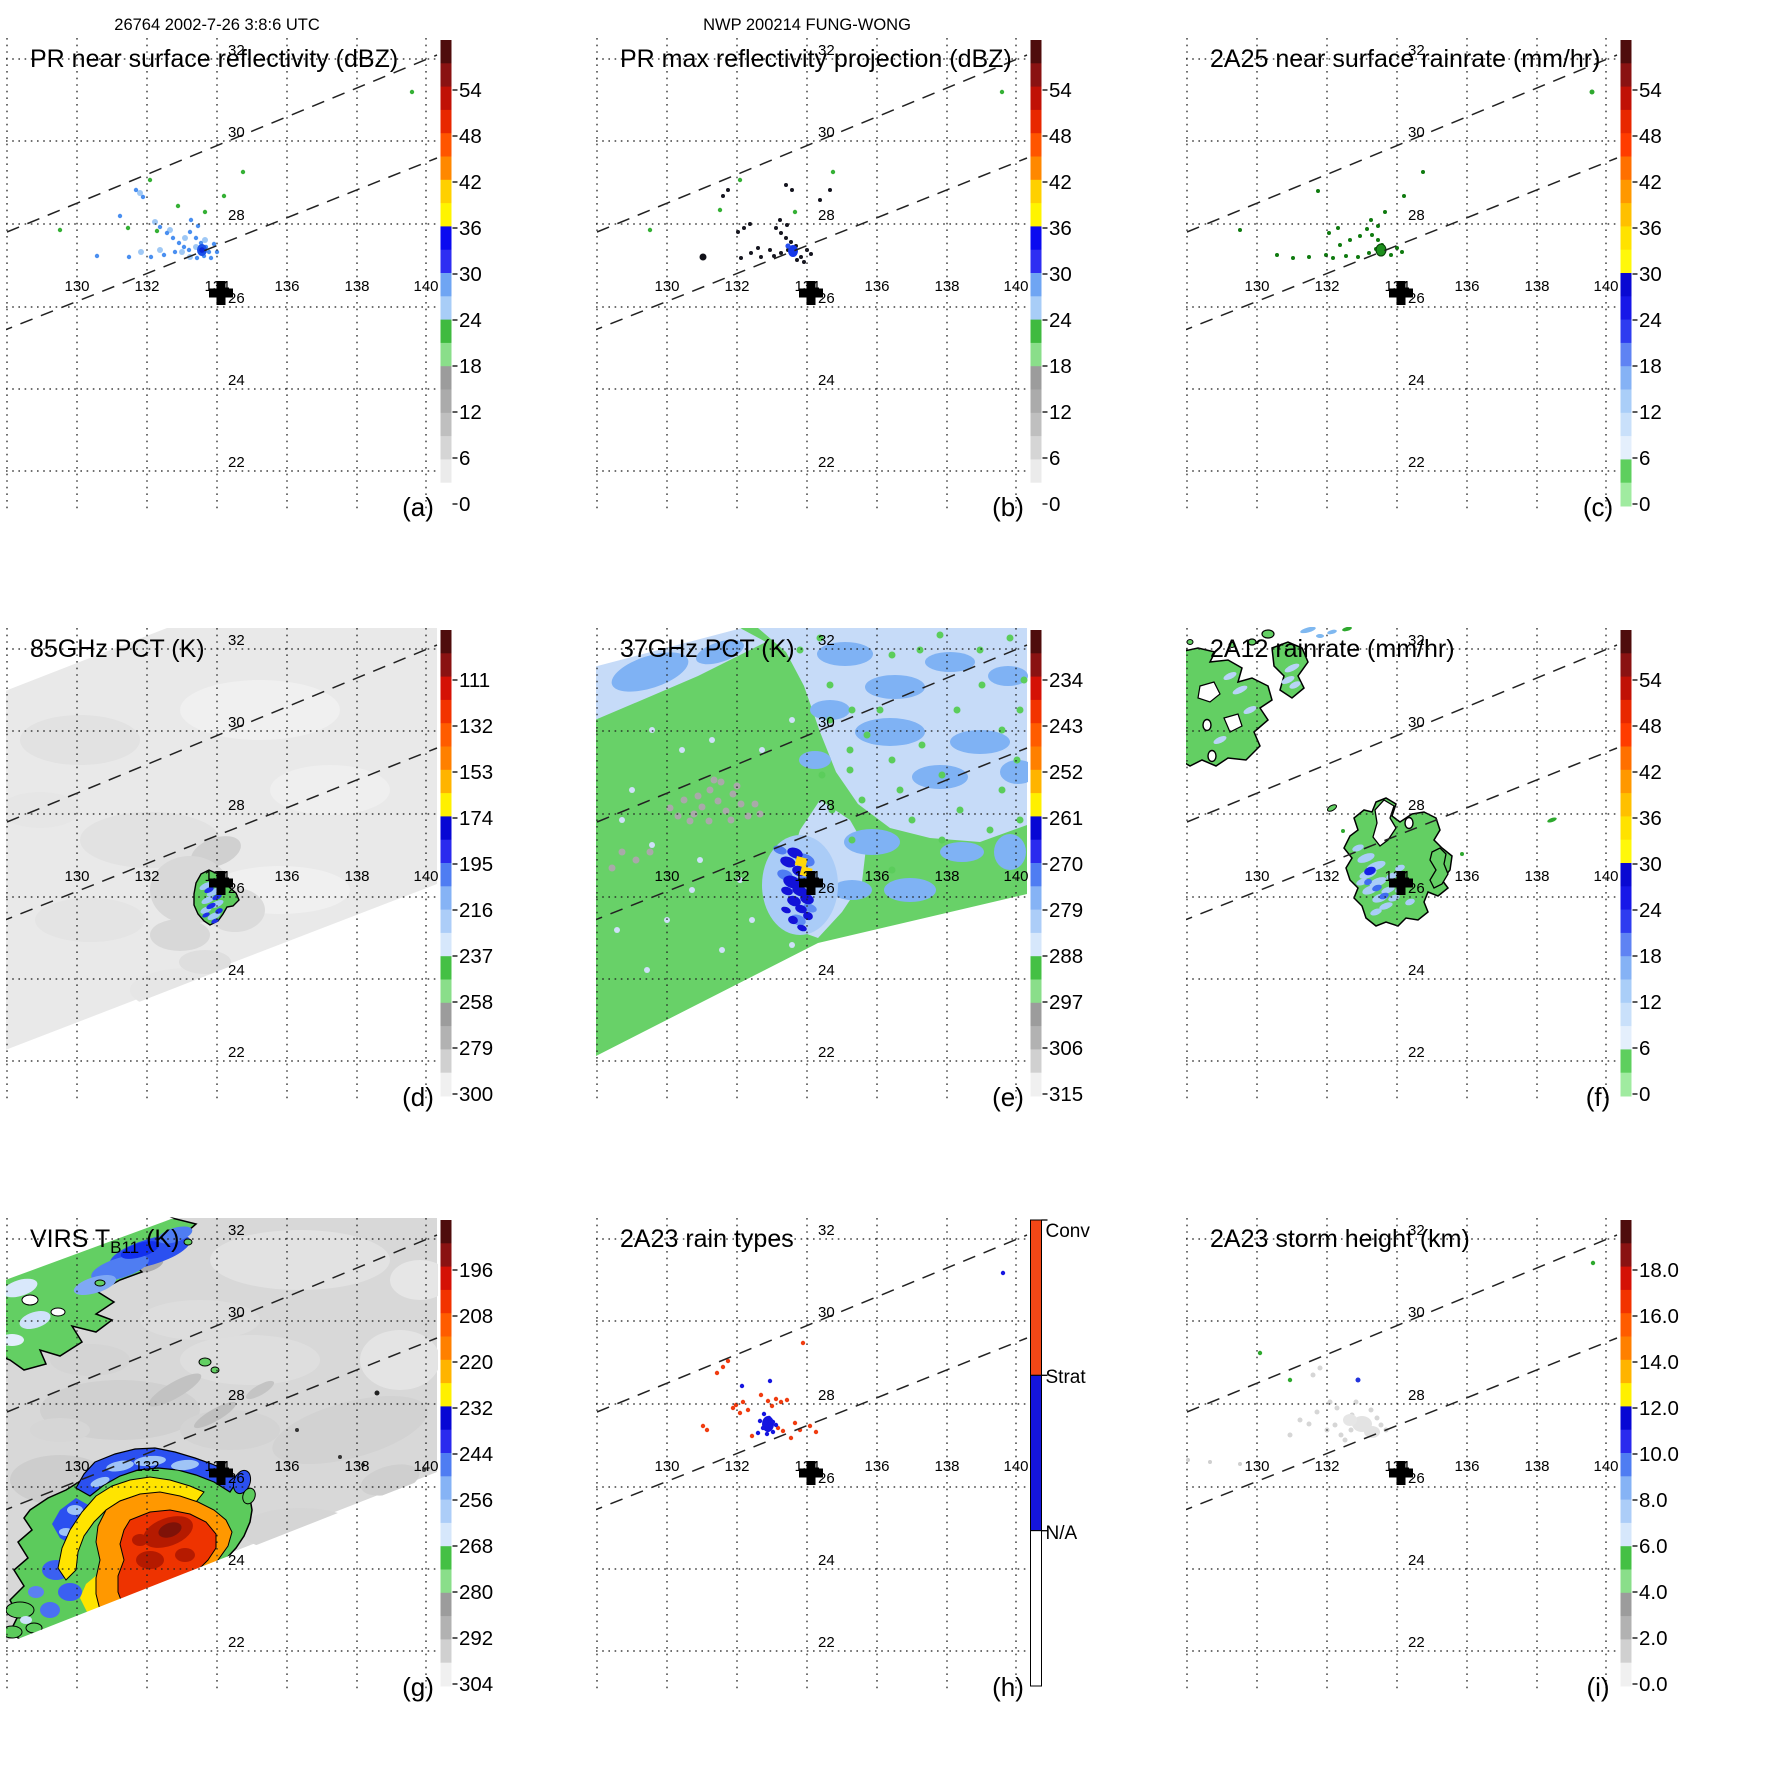  What do you see at coordinates (1650, 90) in the screenshot?
I see `colorbar-tick-label: 54` at bounding box center [1650, 90].